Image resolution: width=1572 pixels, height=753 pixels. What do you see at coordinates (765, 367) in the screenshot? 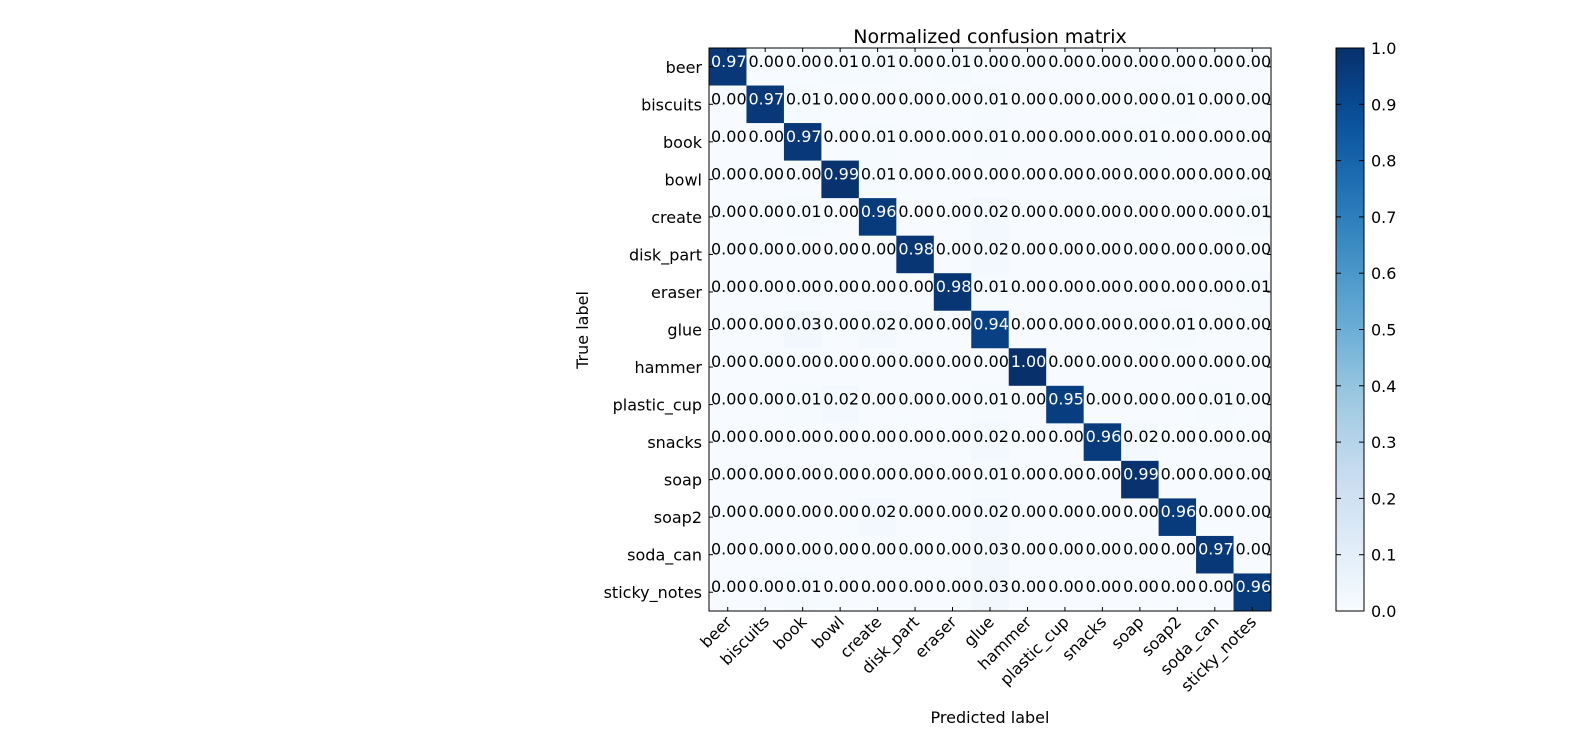
I see `heatmap-cell-hammer-biscuits` at bounding box center [765, 367].